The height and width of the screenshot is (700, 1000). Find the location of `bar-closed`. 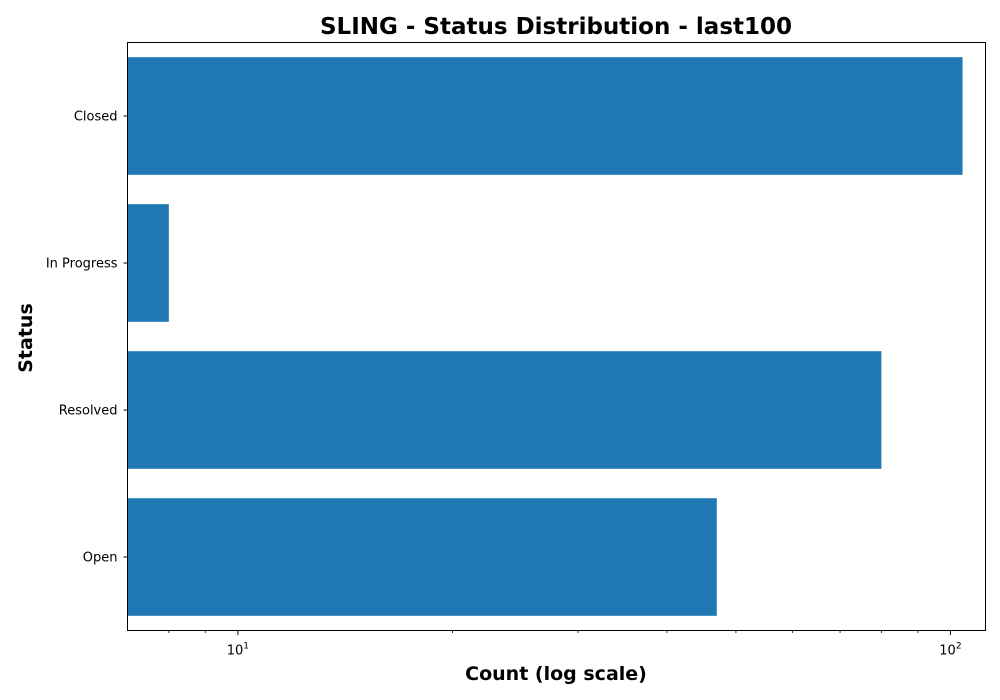

bar-closed is located at coordinates (545, 116).